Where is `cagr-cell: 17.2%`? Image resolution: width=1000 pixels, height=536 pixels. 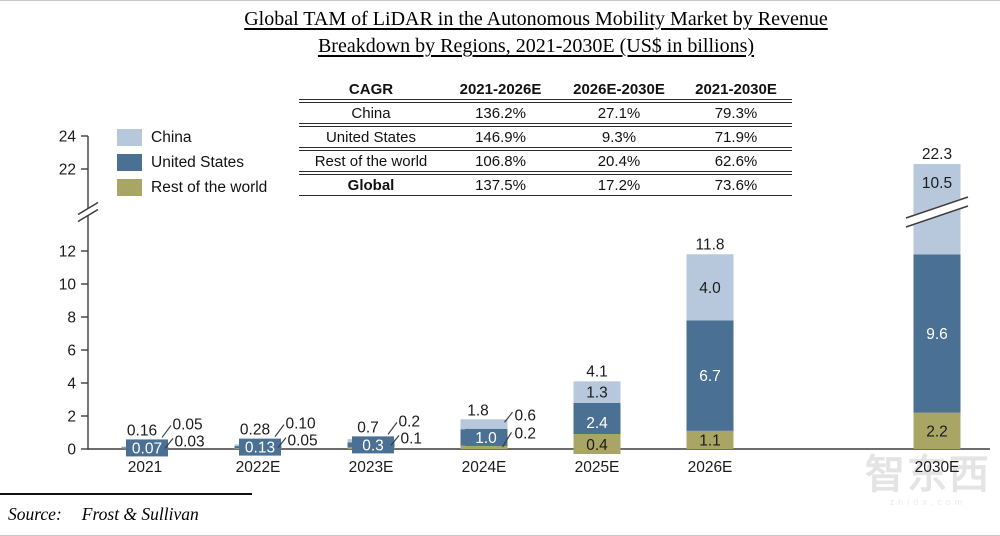
cagr-cell: 17.2% is located at coordinates (619, 185).